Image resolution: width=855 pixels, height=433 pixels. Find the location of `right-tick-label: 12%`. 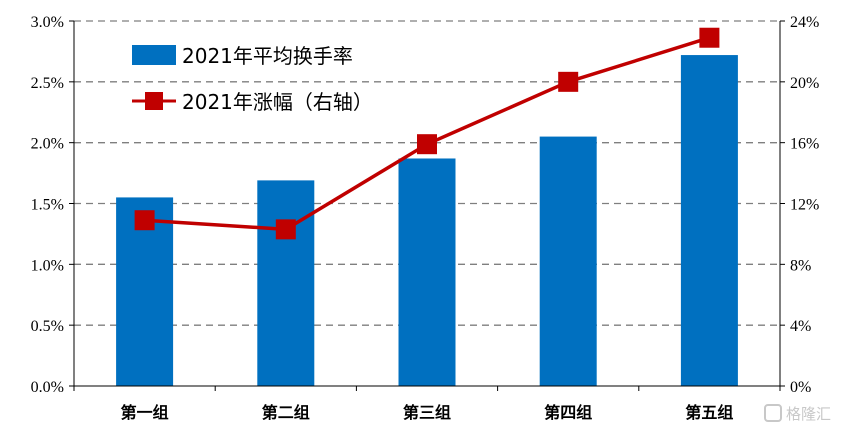

right-tick-label: 12% is located at coordinates (804, 205).